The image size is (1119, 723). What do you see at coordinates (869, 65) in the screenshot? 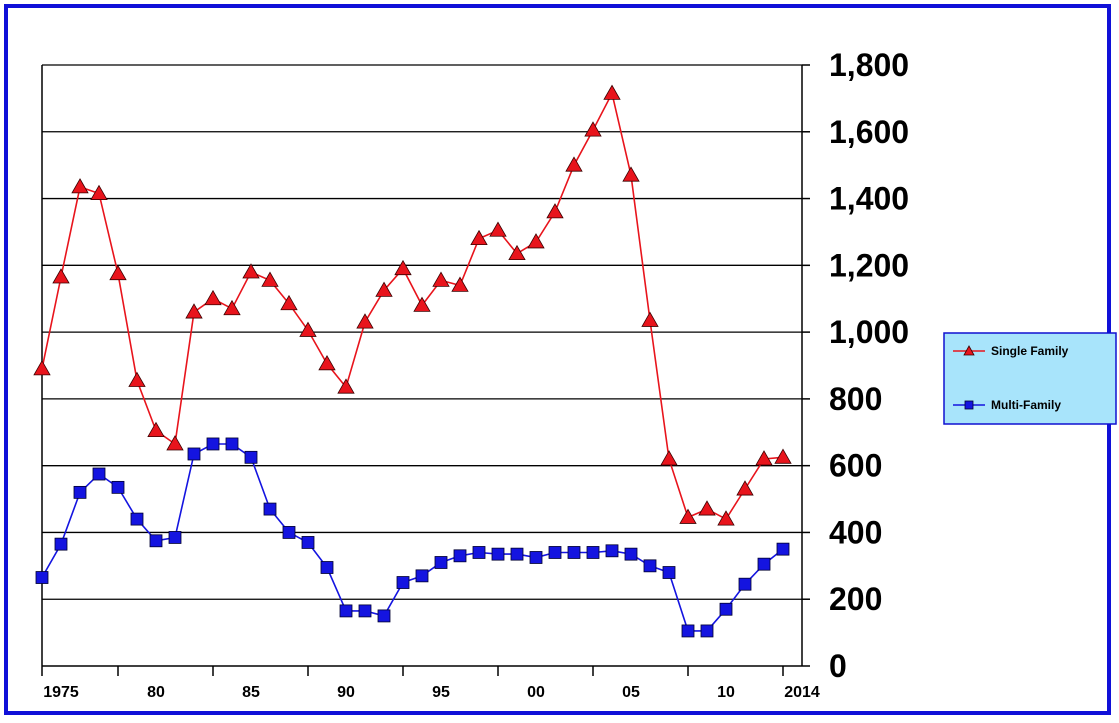
I see `y-tick-label: 1,800` at bounding box center [869, 65].